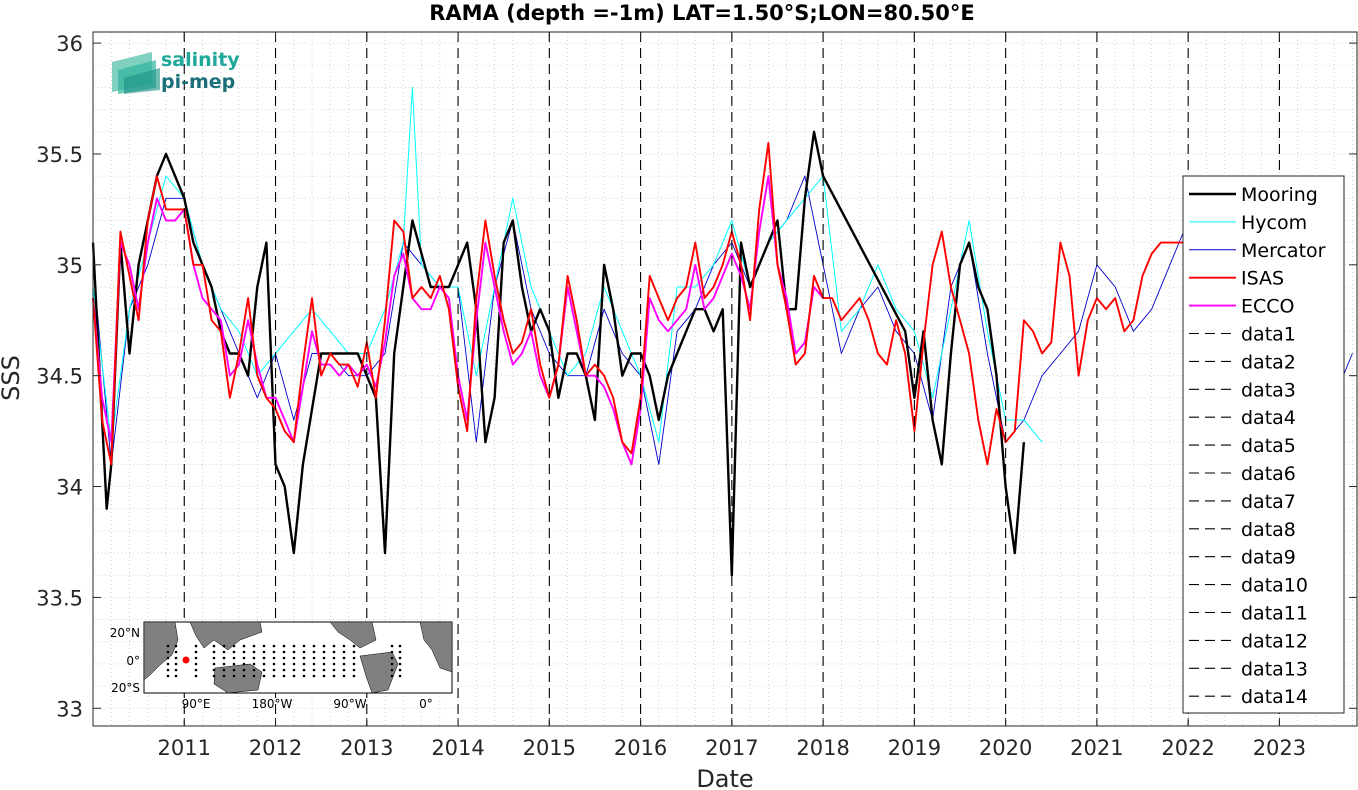 Image resolution: width=1358 pixels, height=790 pixels. I want to click on x-tick-label: 2014, so click(457, 748).